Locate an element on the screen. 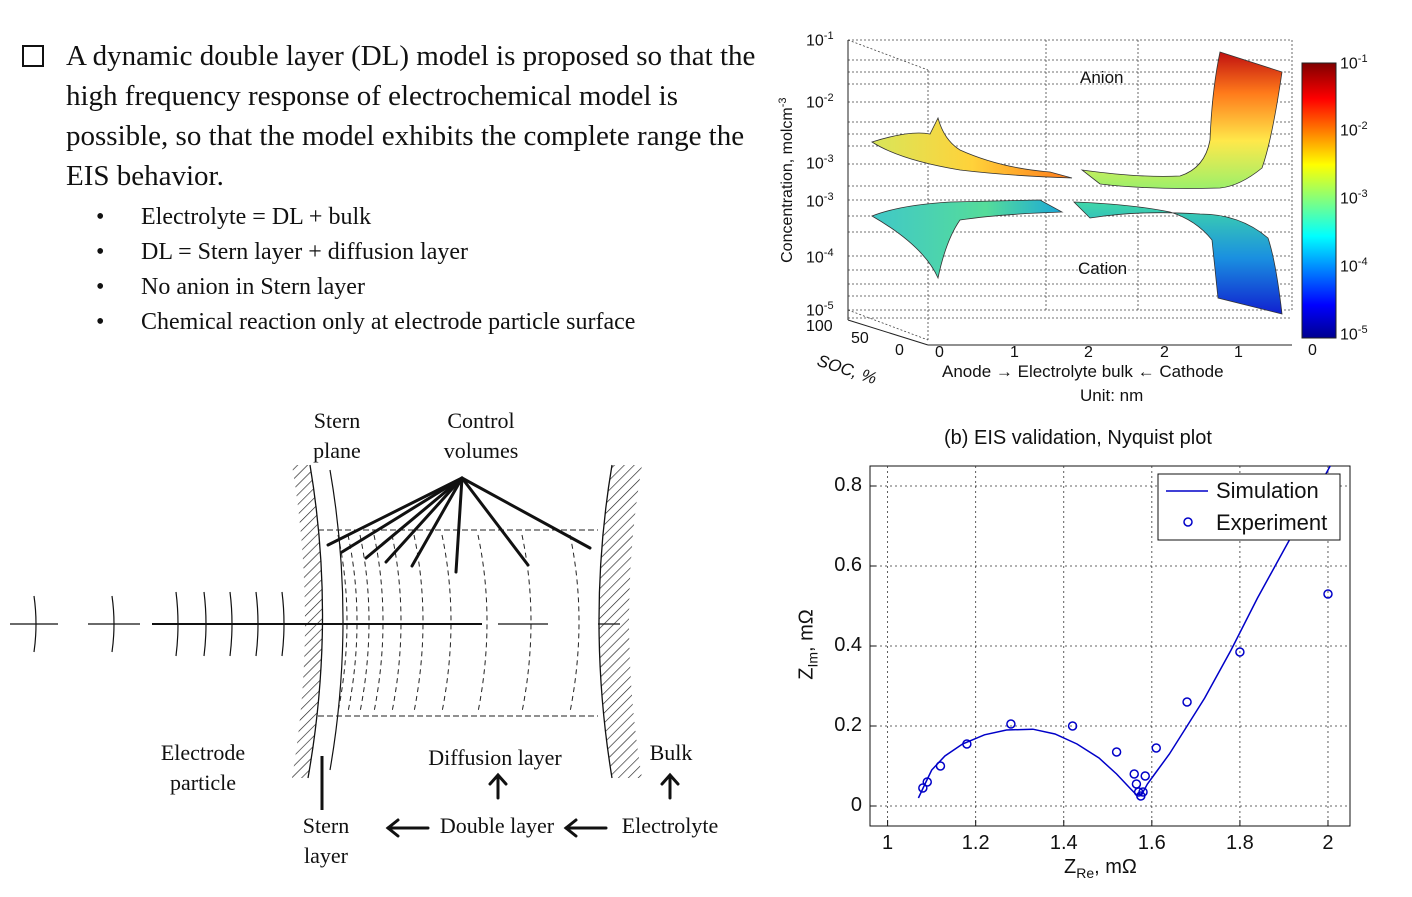 The image size is (1412, 897). double-layer-label: Double layer is located at coordinates (497, 825).